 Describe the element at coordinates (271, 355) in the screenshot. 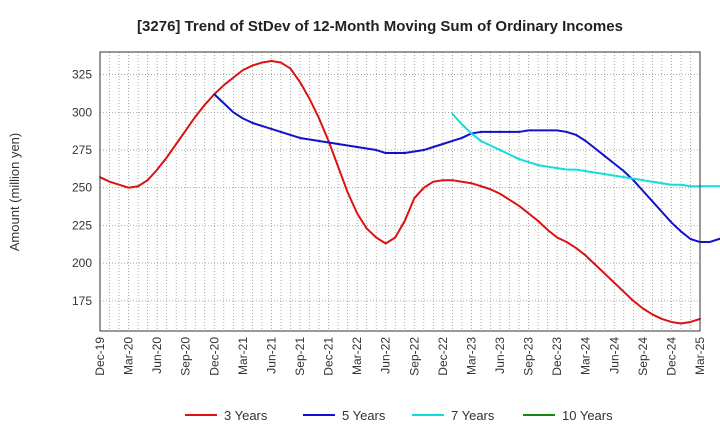

I see `x-tick-label: Jun-21` at that location.